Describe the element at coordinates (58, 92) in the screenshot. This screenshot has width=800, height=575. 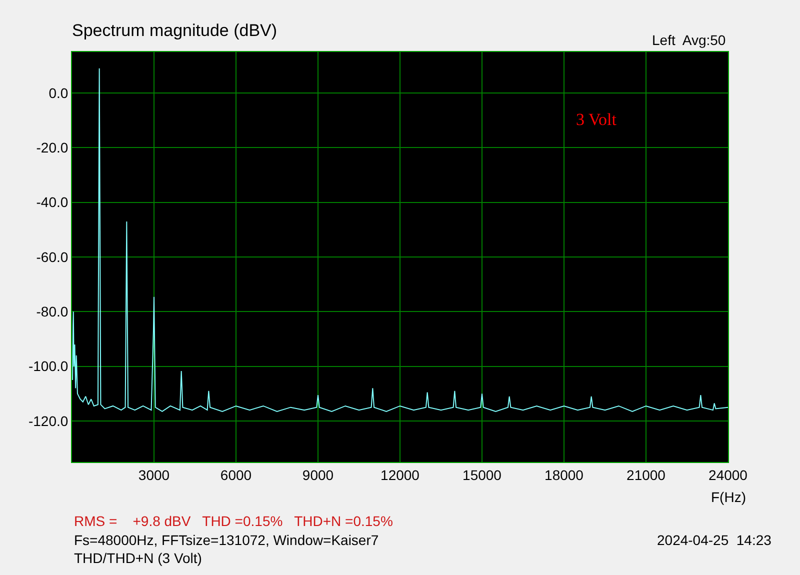
I see `y-tick-label: 0.0` at that location.